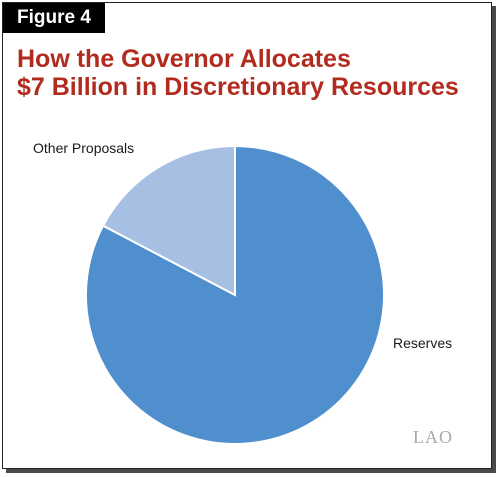 The image size is (500, 477). Describe the element at coordinates (168, 220) in the screenshot. I see `pie-slice-other-proposals` at that location.